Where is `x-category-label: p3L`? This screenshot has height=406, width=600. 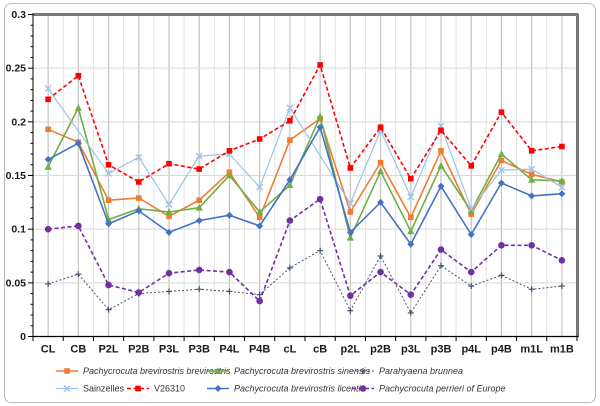
x-category-label: p3L is located at coordinates (411, 350).